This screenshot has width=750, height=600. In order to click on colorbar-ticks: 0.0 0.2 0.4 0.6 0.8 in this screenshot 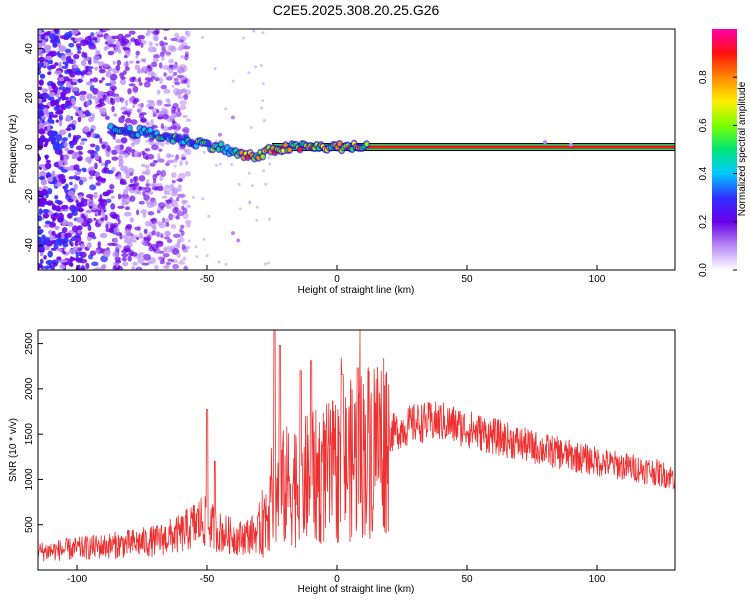, I will do `click(717, 173)`.